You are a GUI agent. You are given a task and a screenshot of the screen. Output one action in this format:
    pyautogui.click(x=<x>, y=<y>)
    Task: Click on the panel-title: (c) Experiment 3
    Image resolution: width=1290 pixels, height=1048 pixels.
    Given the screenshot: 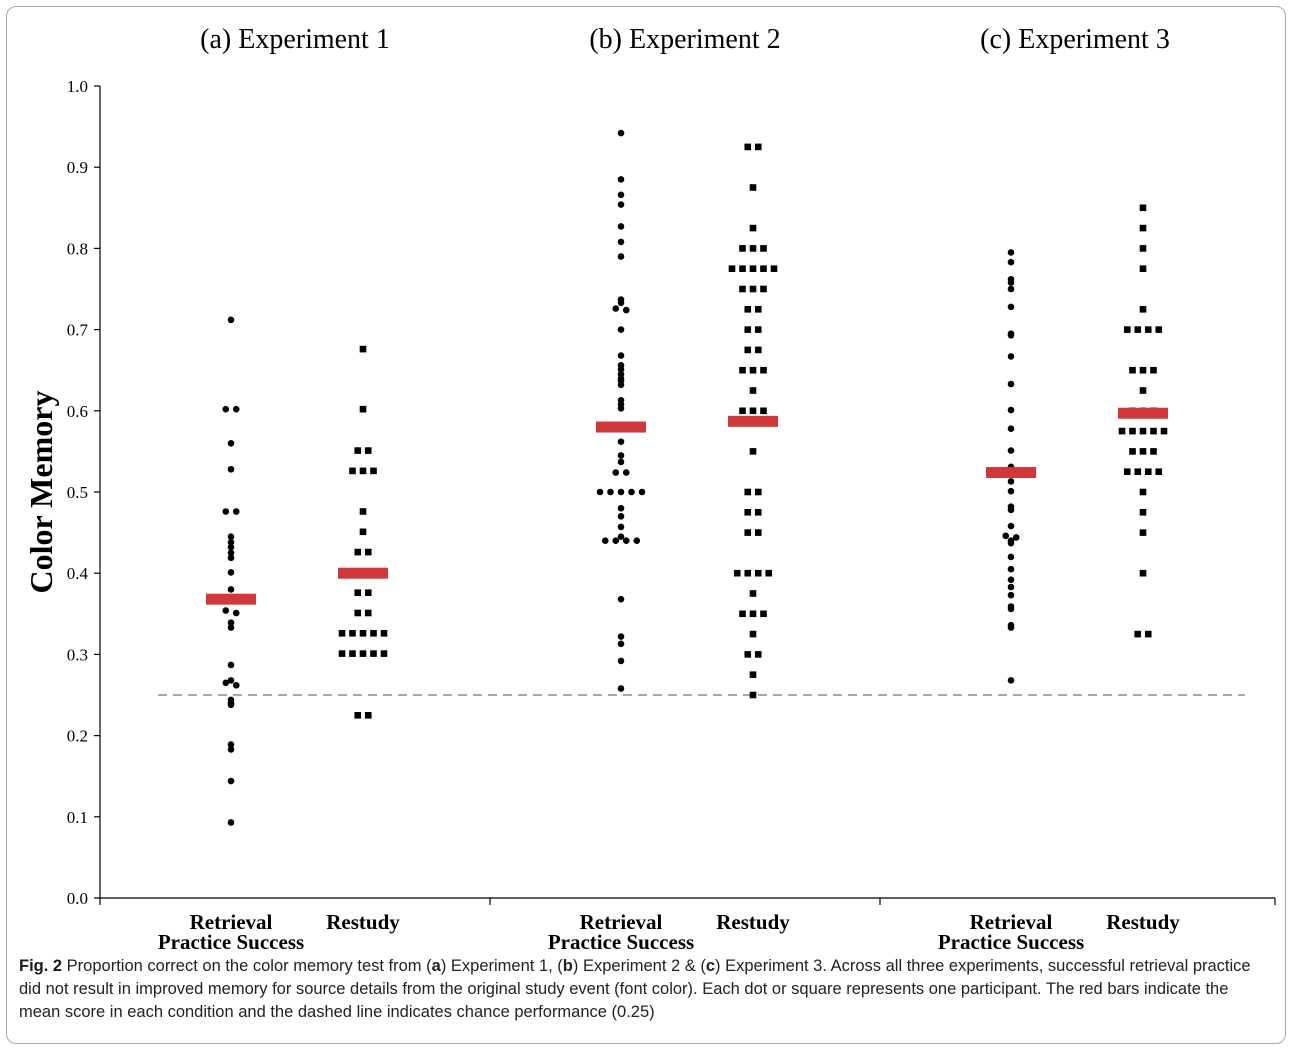 What is the action you would take?
    pyautogui.click(x=1075, y=39)
    